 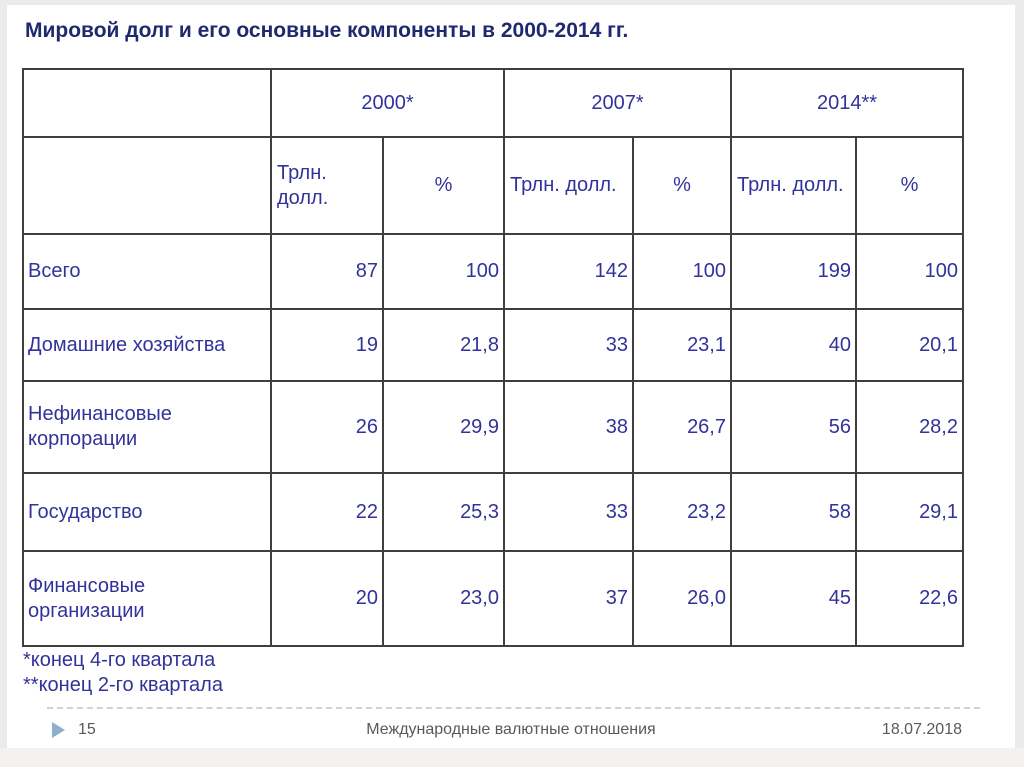 I want to click on table-row: Всего 87 100 142 100 199 100, so click(x=493, y=271).